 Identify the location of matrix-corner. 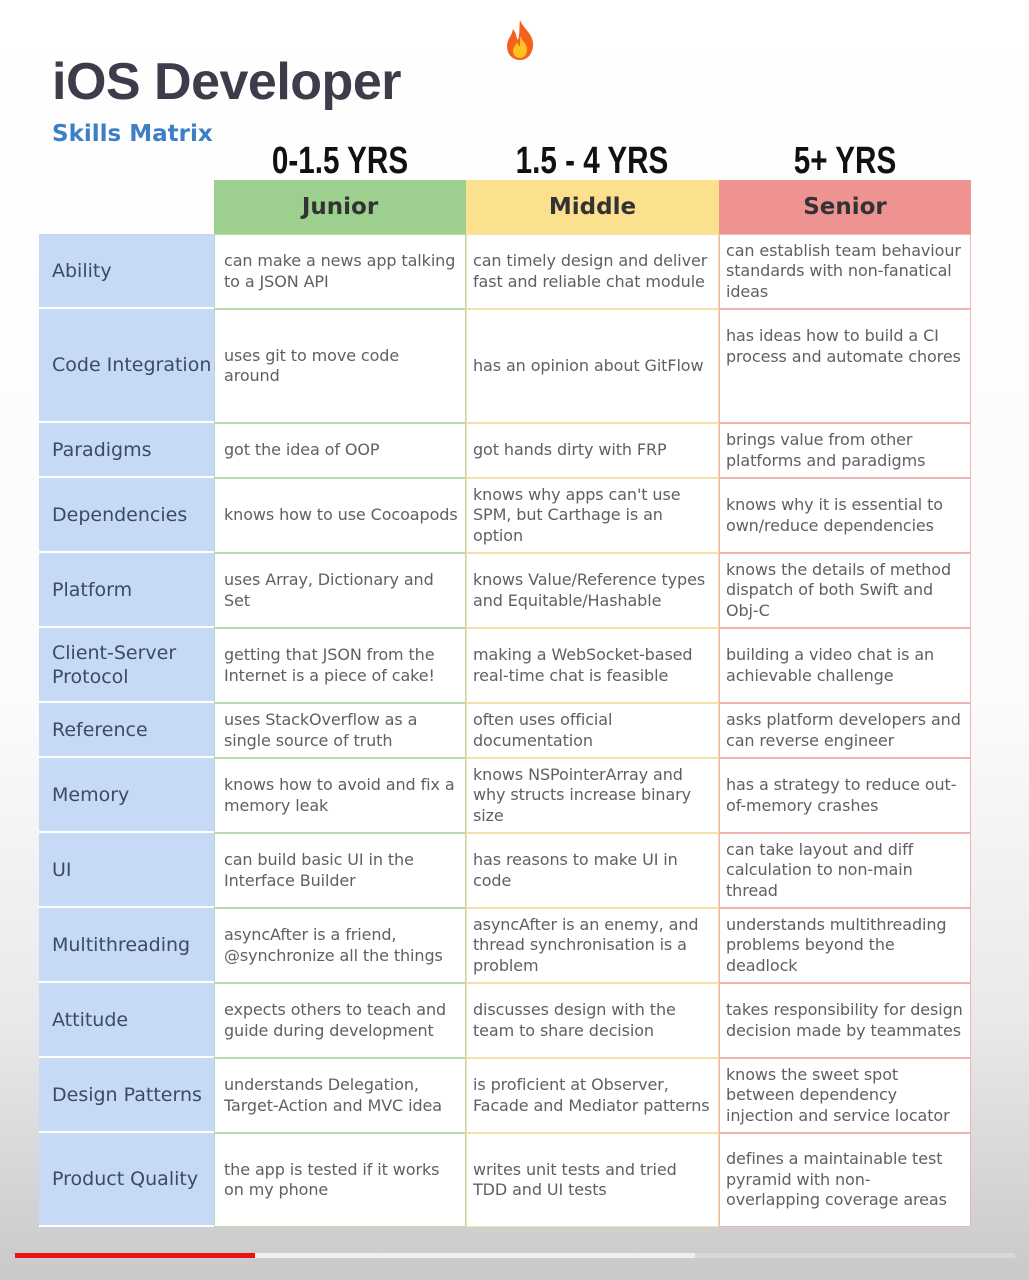
(126, 207).